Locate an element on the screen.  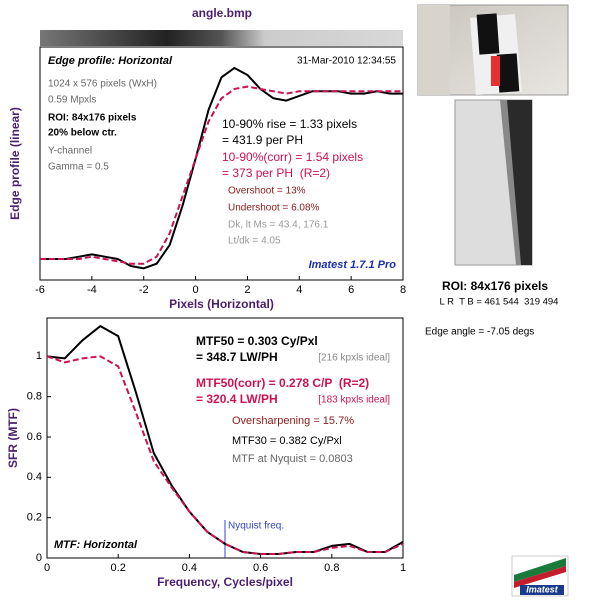
edge-strip is located at coordinates (221, 38).